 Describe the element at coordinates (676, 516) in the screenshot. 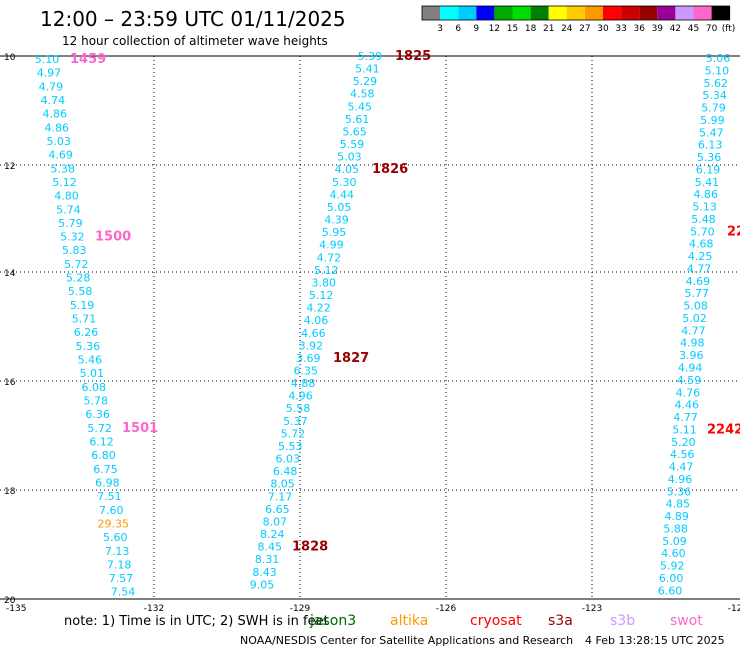

I see `swh-value: 4.89` at that location.